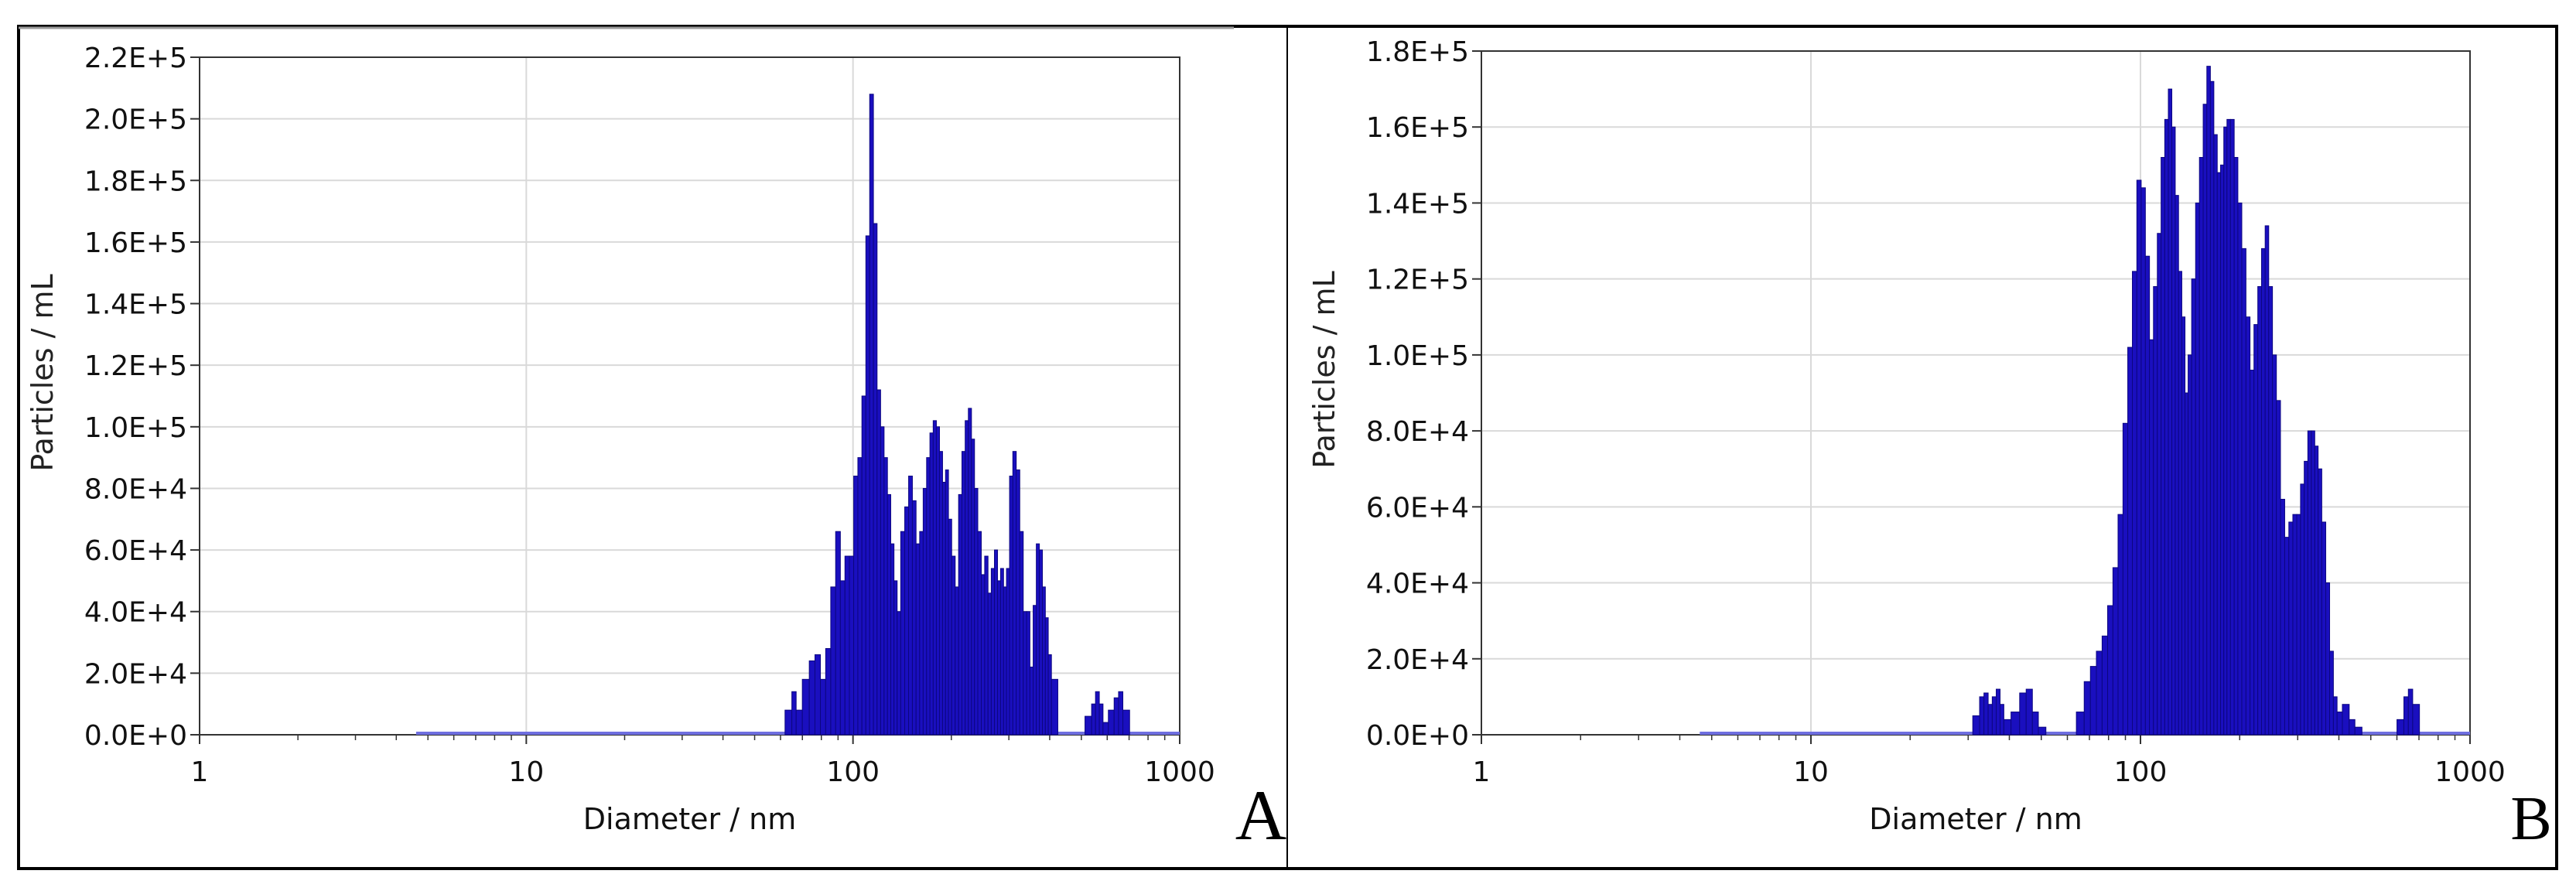 Image resolution: width=2576 pixels, height=891 pixels. I want to click on y-axis-label: Particles / mL, so click(1324, 370).